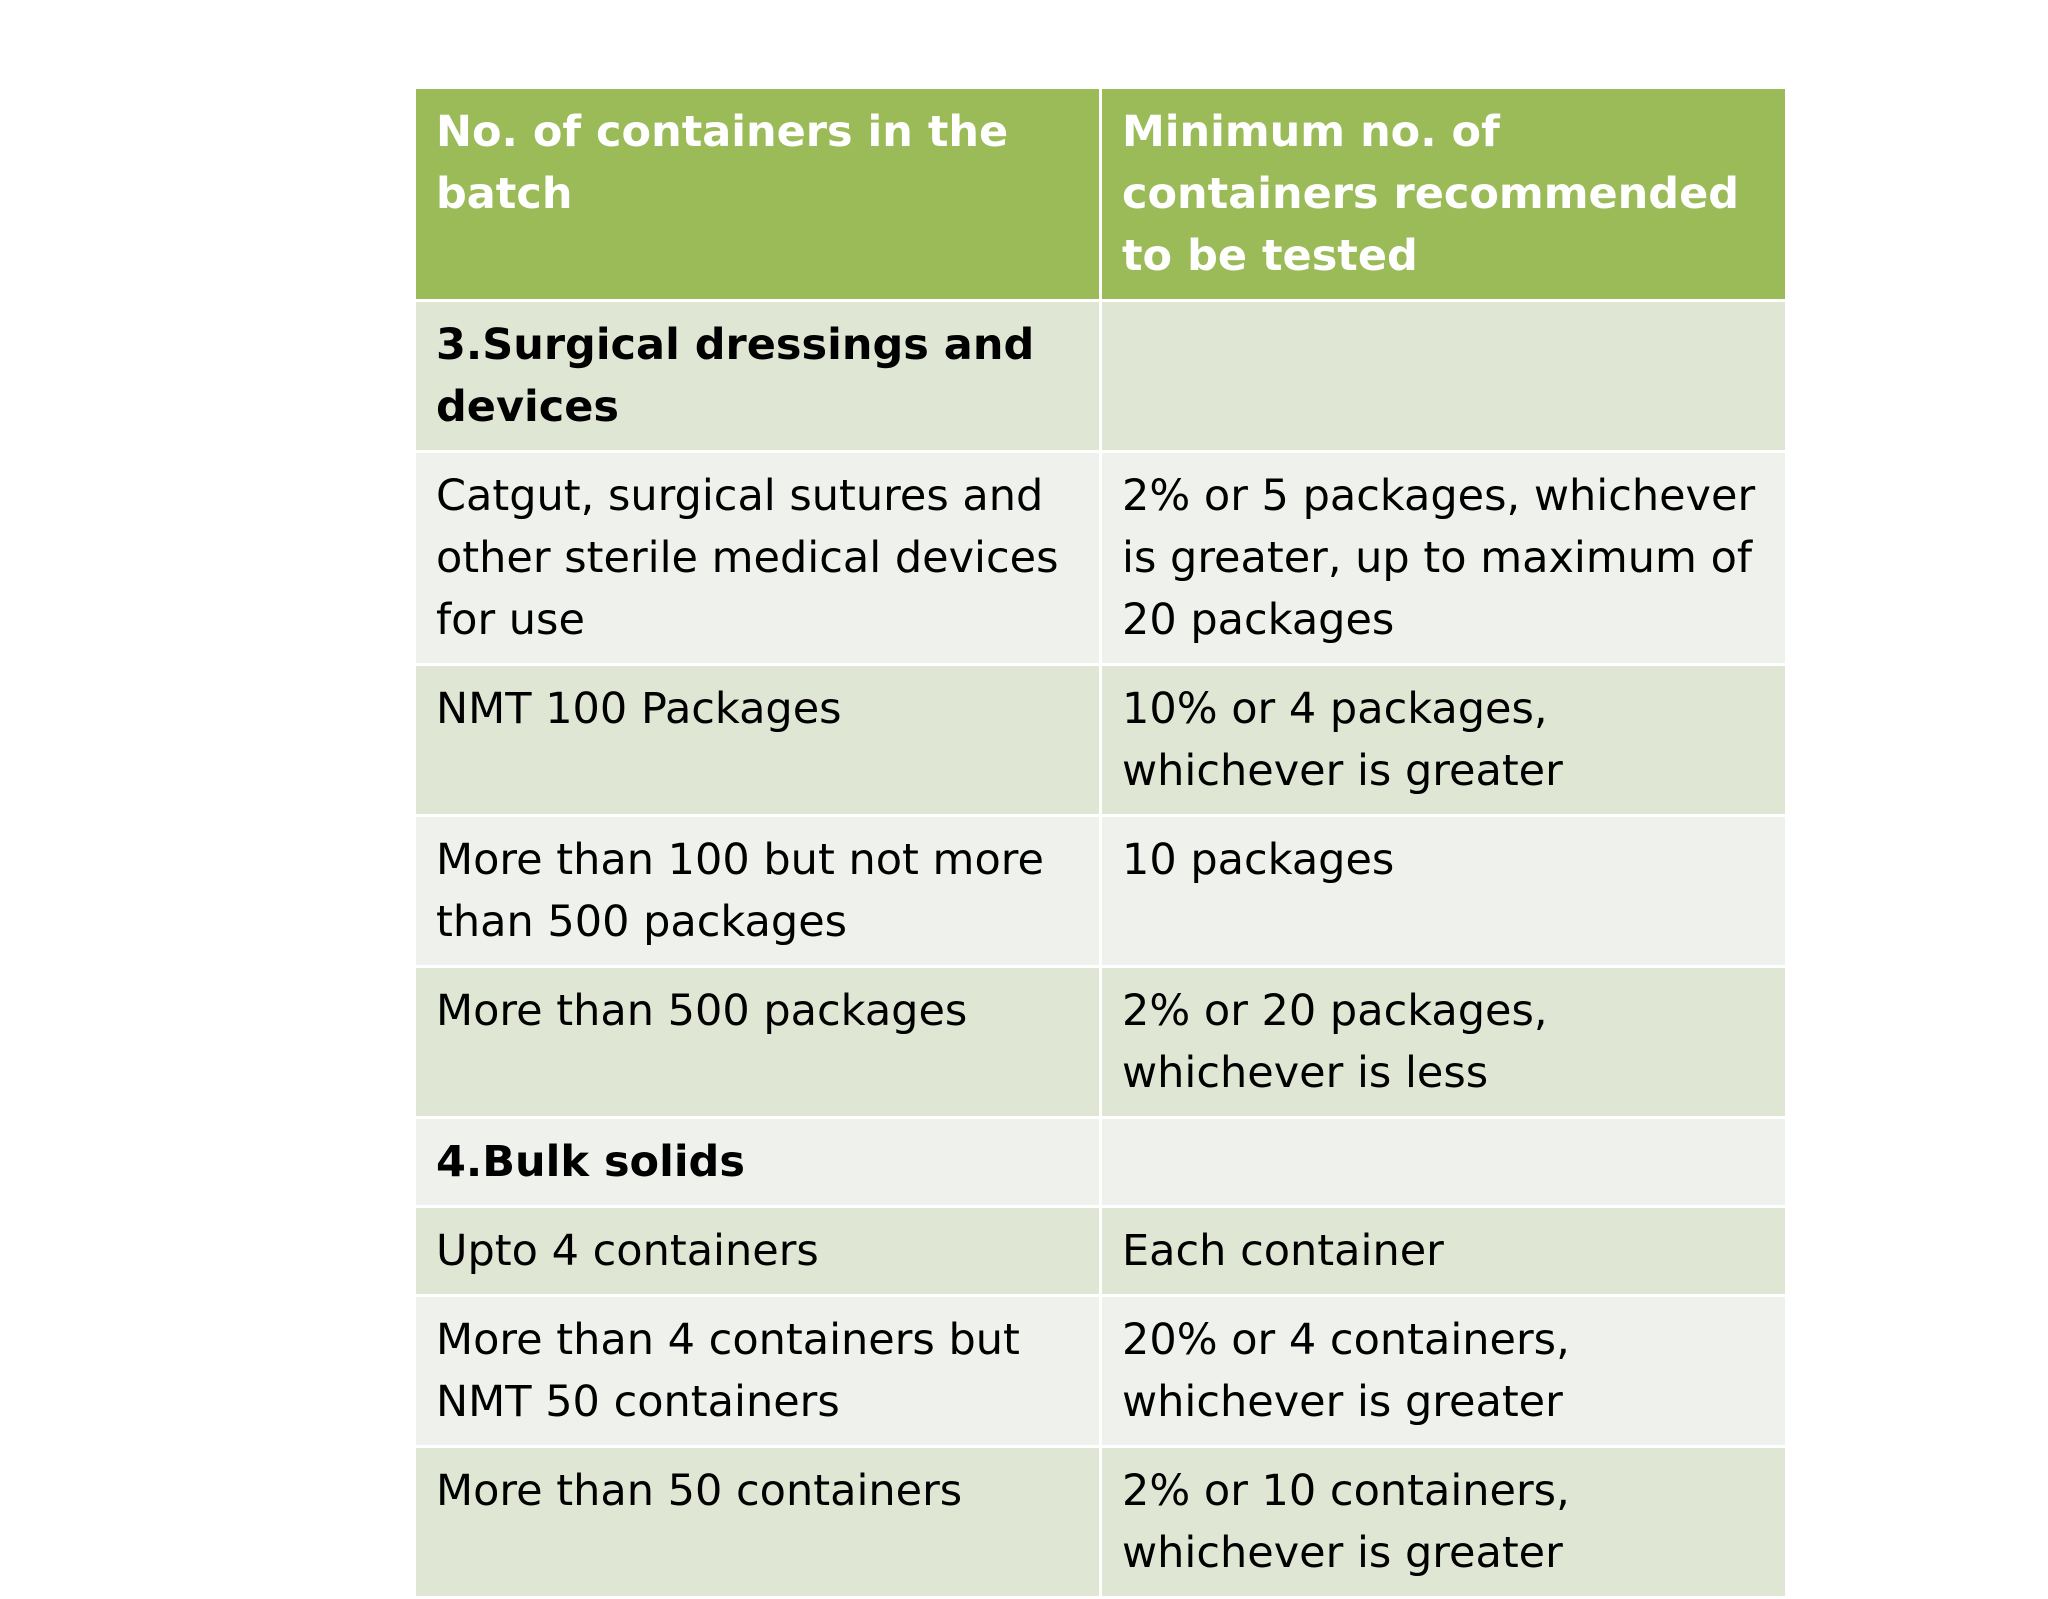  I want to click on table-row: Upto 4 containers Each container, so click(1100, 1251).